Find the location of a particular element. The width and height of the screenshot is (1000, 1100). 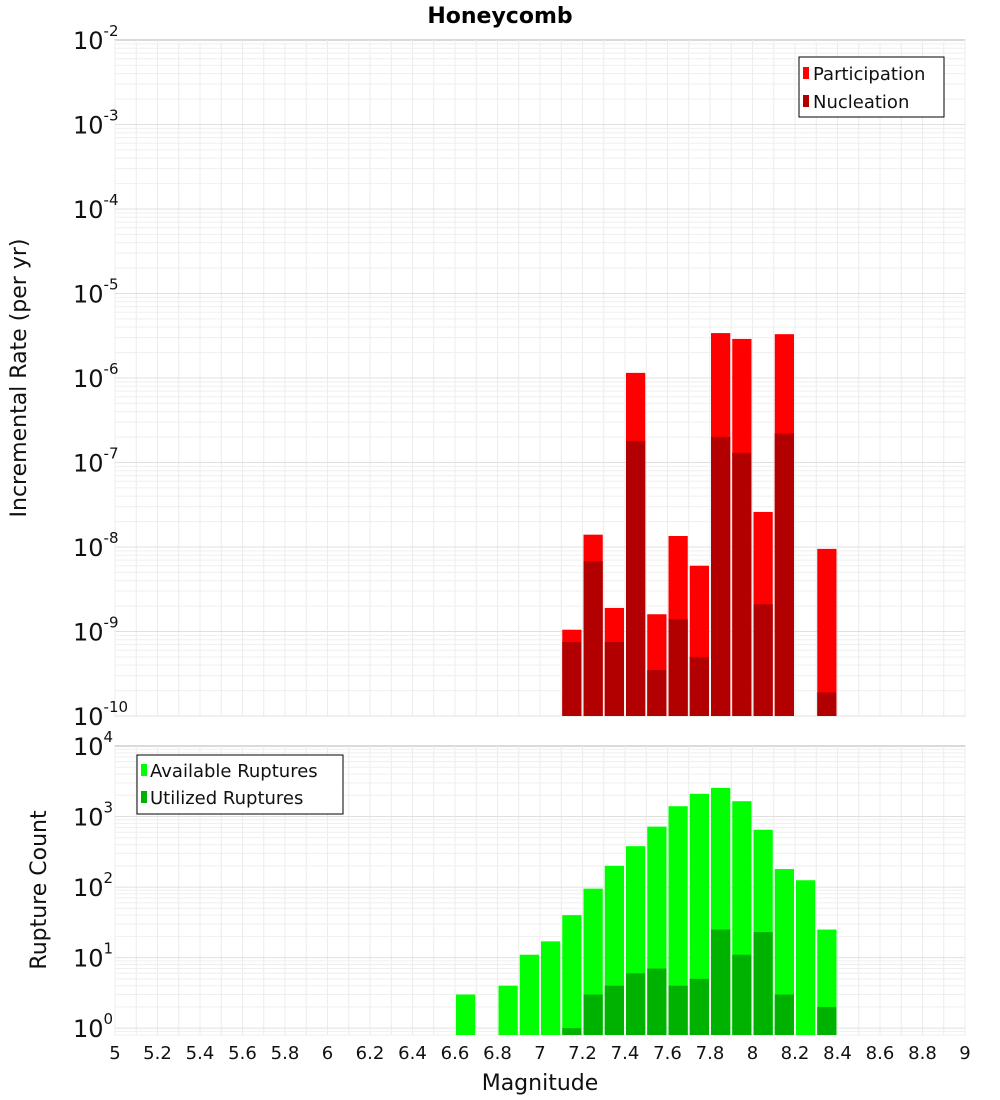

bottom-legend-box is located at coordinates (240, 784).